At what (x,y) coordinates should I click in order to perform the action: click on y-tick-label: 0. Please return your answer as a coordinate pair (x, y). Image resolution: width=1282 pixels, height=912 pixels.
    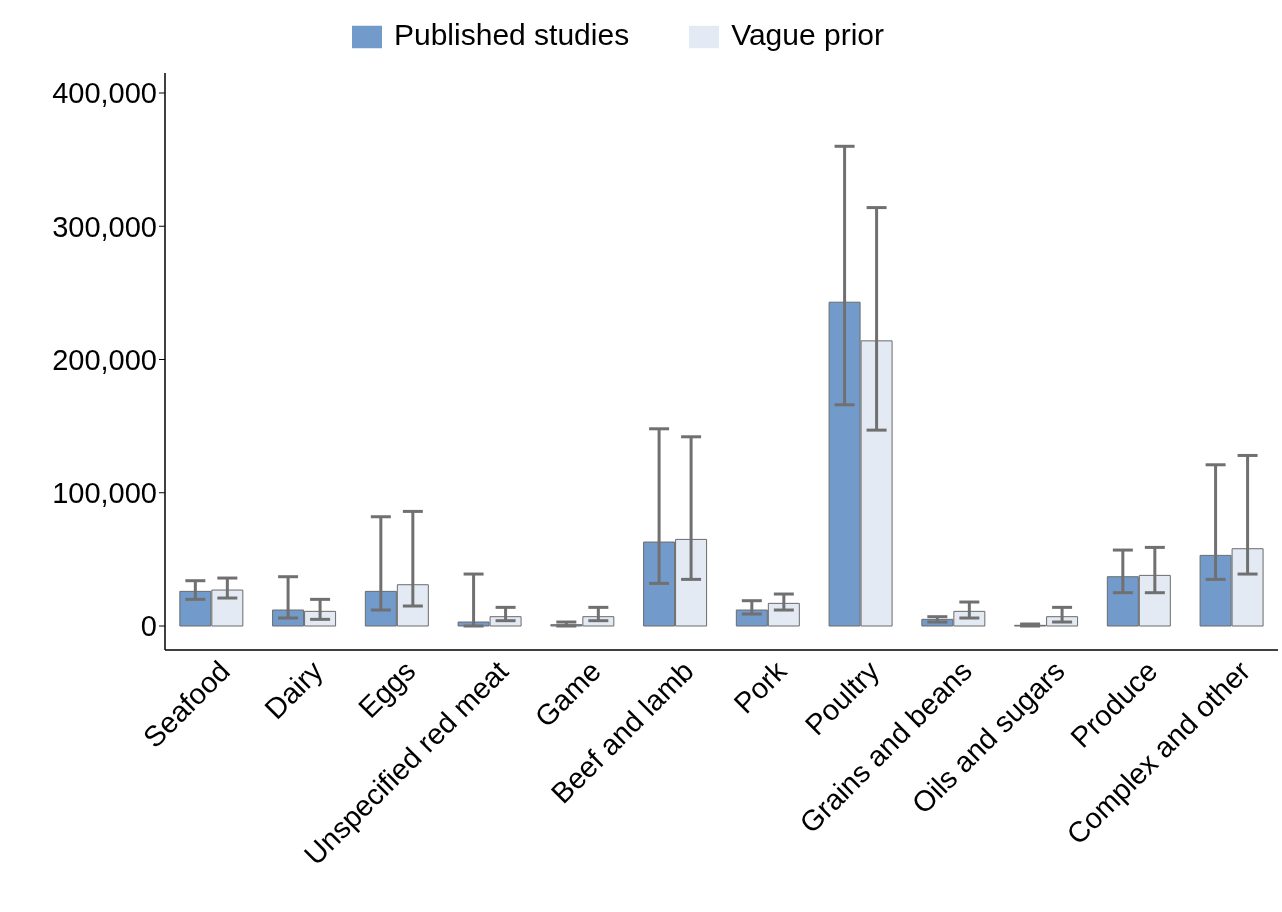
    Looking at the image, I should click on (148, 626).